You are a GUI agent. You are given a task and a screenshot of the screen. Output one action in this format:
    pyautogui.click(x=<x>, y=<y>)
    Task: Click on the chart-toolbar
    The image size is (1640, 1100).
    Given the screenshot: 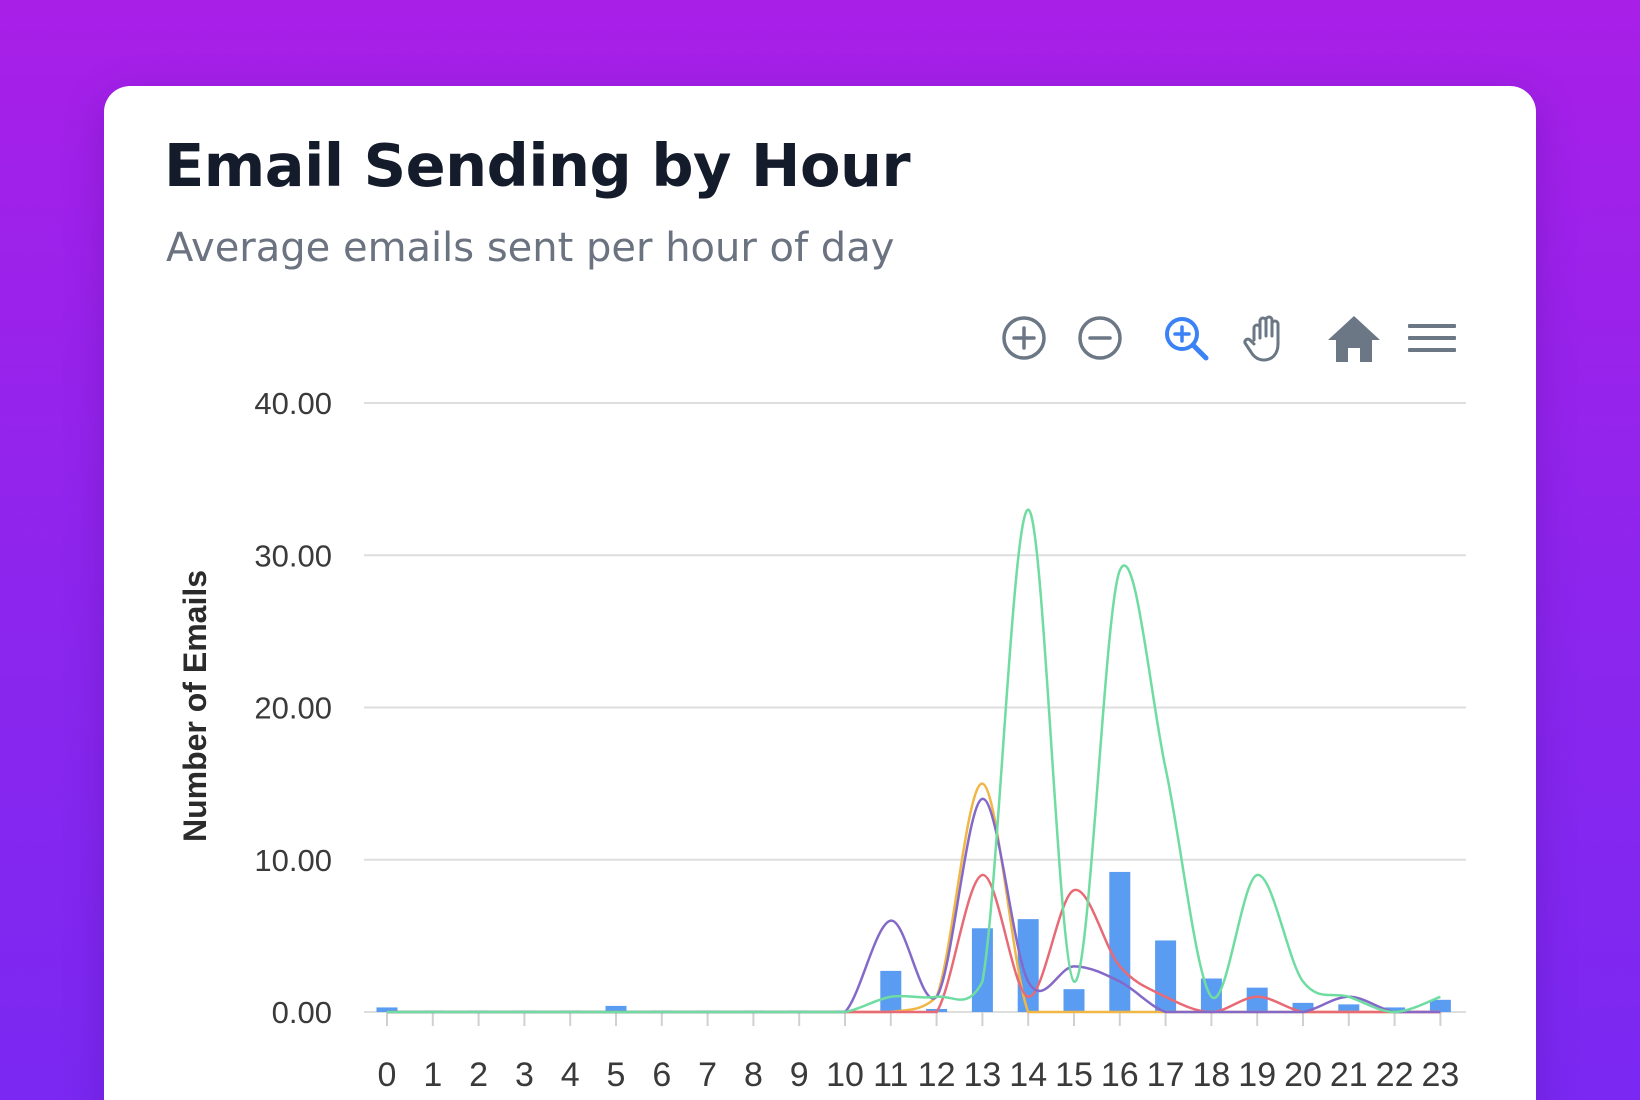 What is the action you would take?
    pyautogui.click(x=1279, y=338)
    